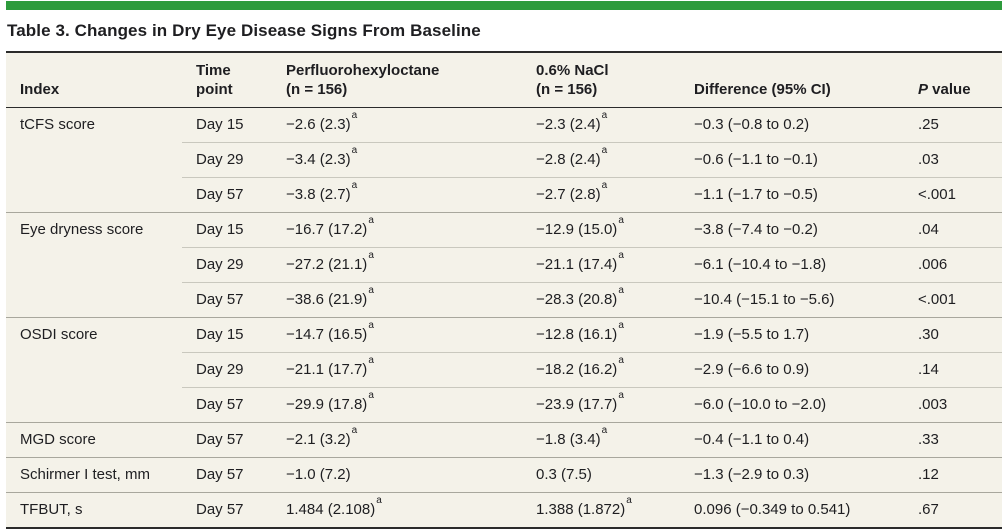  I want to click on header-line: Time, so click(213, 70).